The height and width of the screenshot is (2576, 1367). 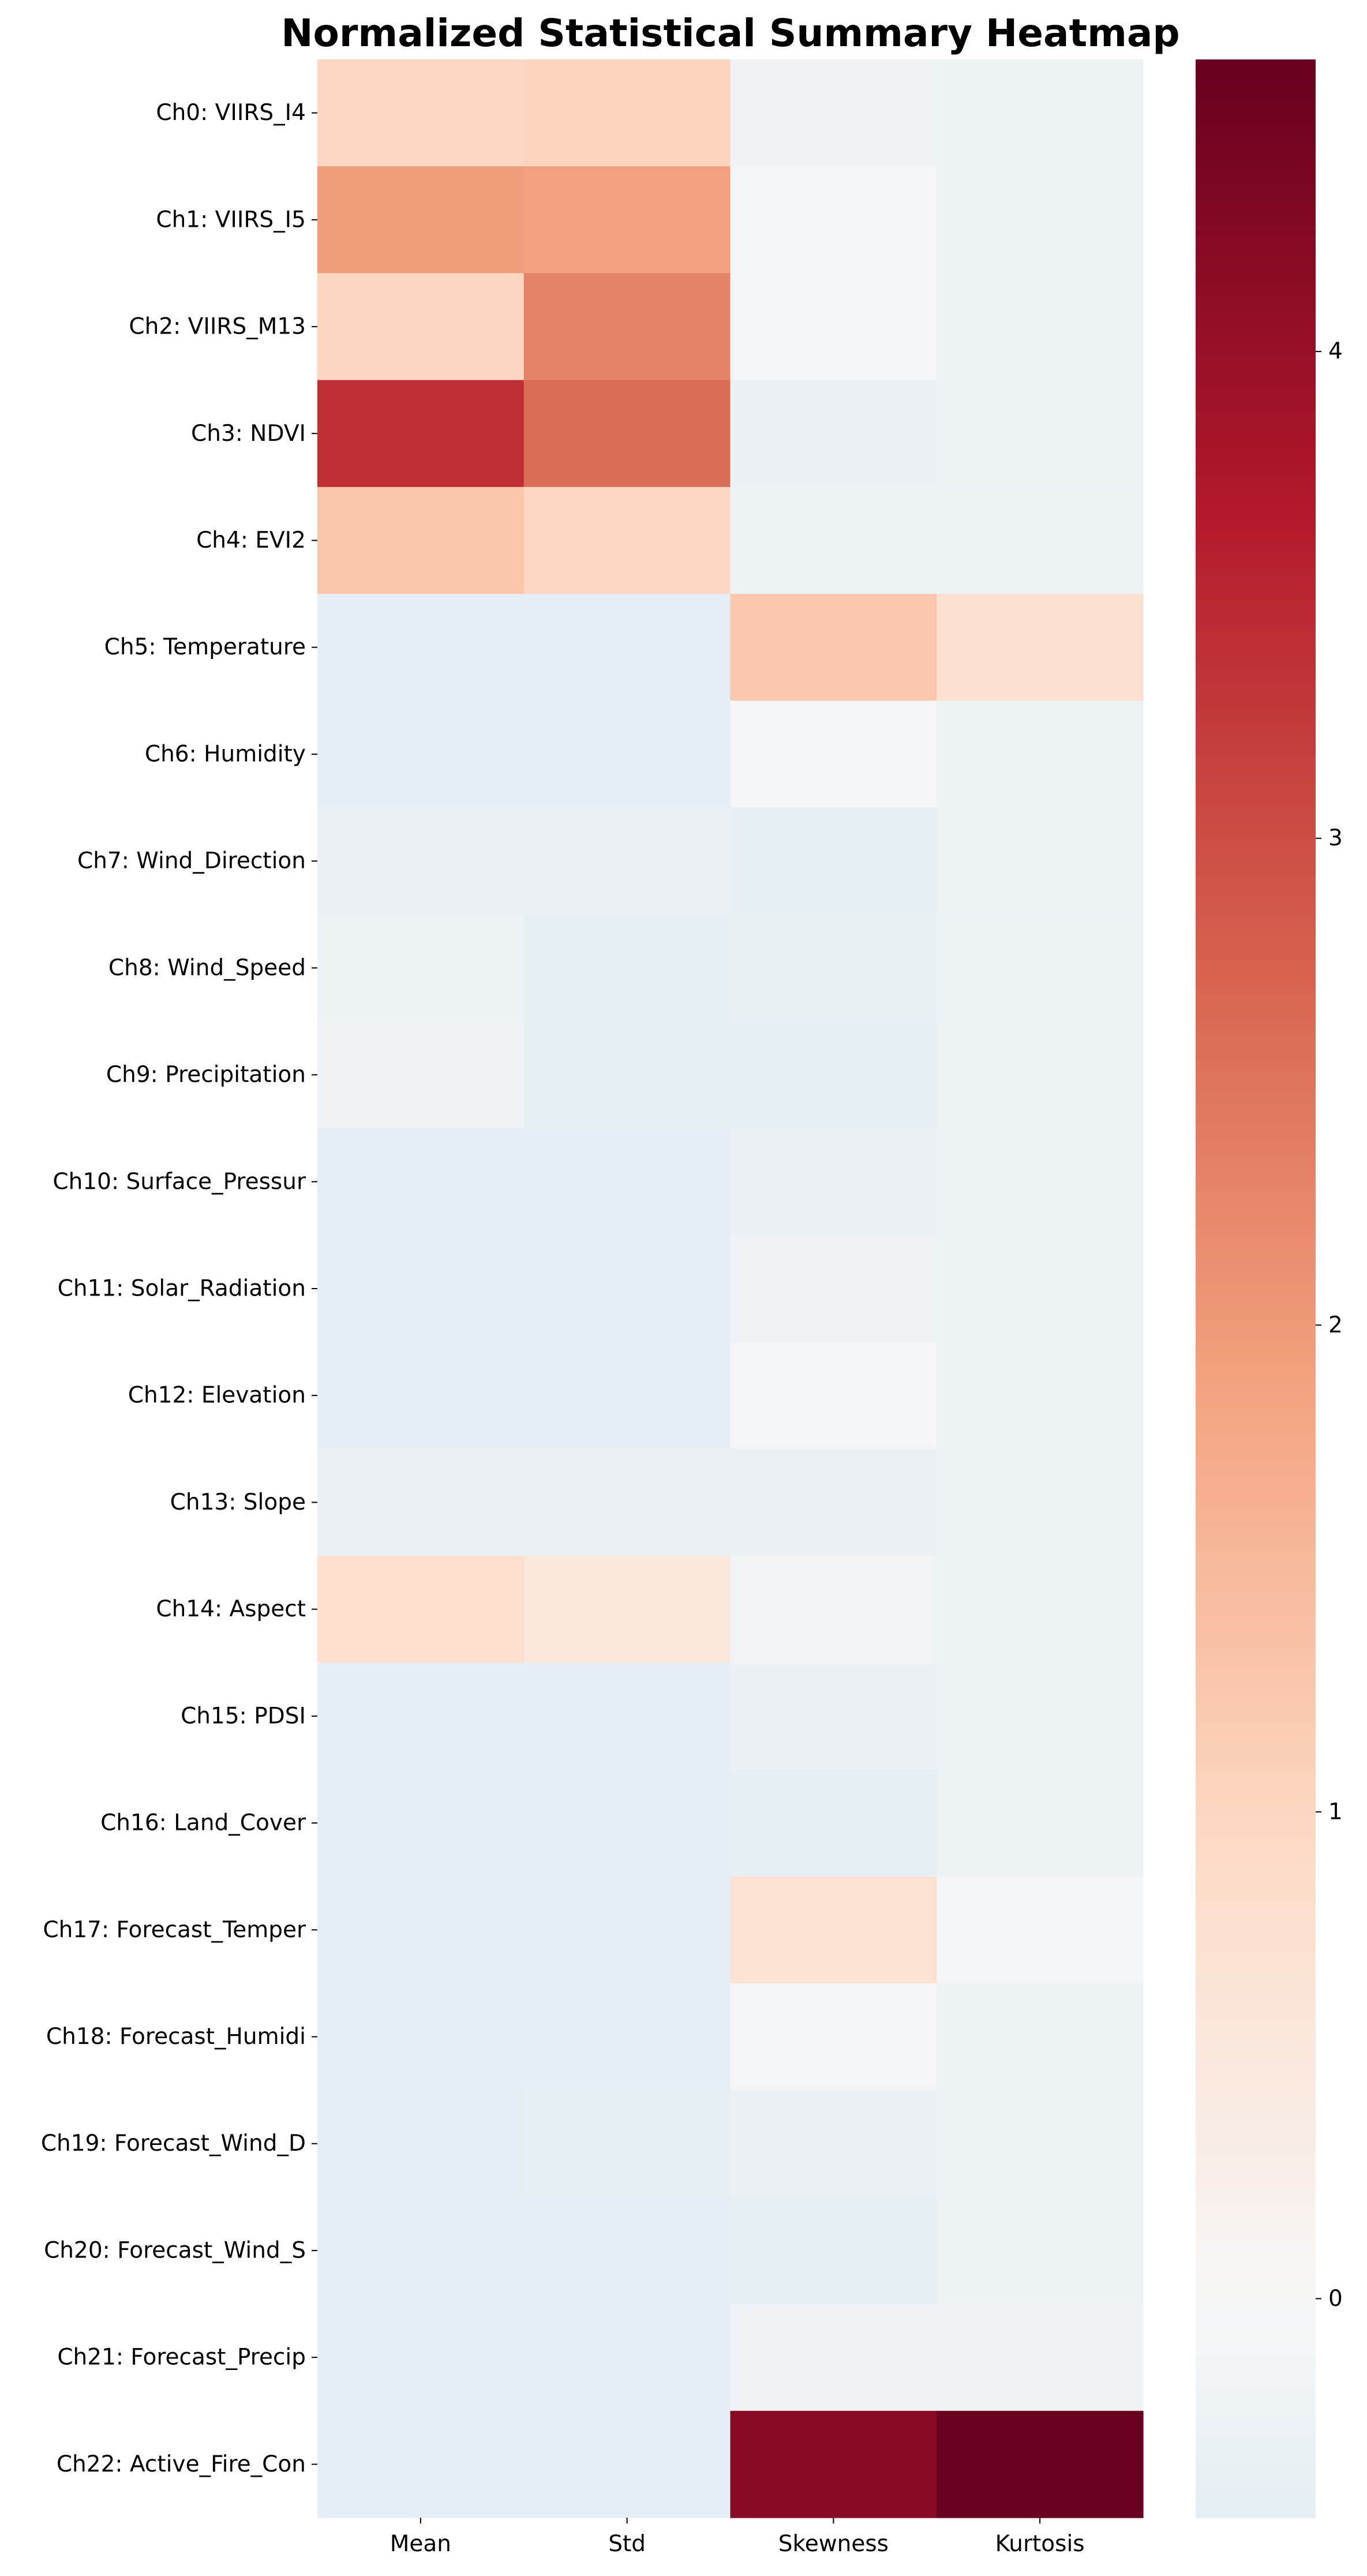 What do you see at coordinates (420, 2544) in the screenshot?
I see `column-label: Mean` at bounding box center [420, 2544].